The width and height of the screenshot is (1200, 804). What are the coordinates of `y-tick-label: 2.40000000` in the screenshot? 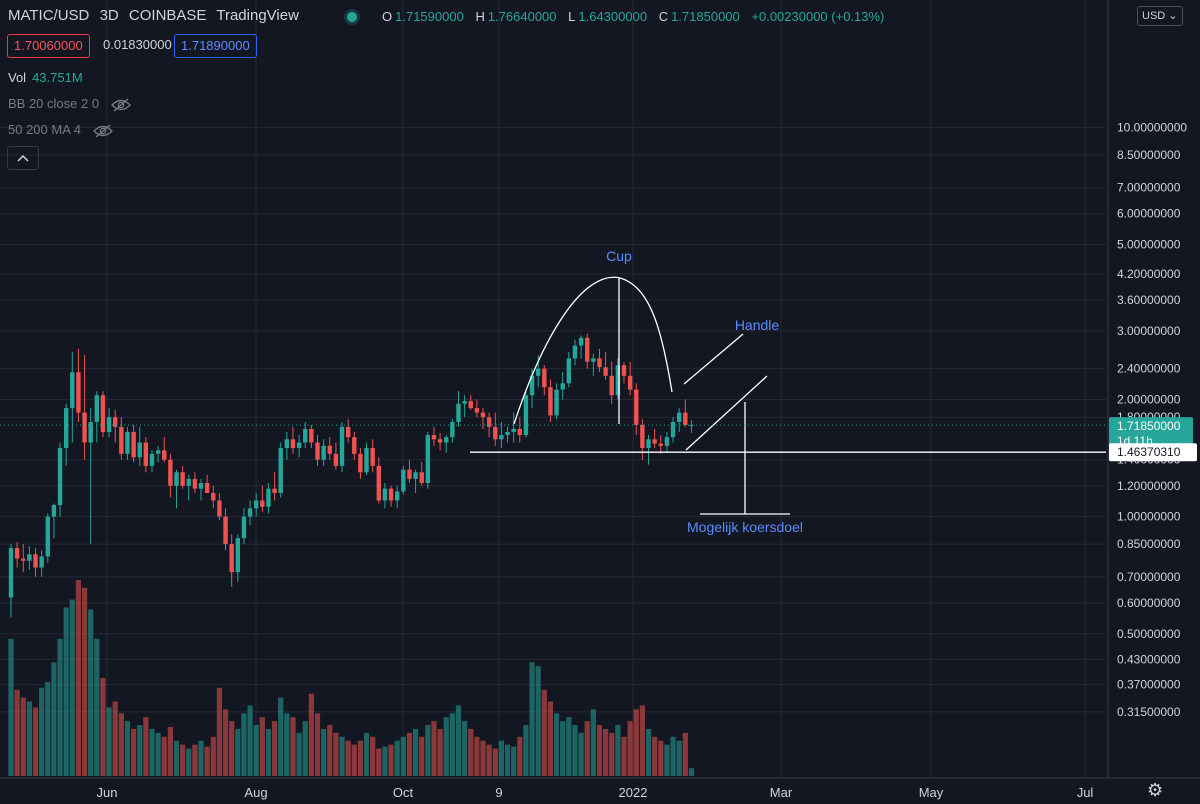 It's located at (1149, 369).